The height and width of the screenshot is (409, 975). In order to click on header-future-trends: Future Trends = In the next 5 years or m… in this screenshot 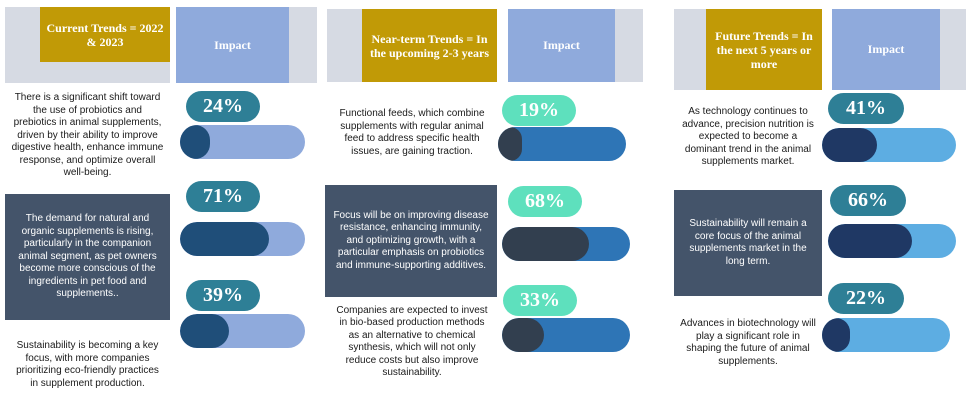, I will do `click(764, 49)`.